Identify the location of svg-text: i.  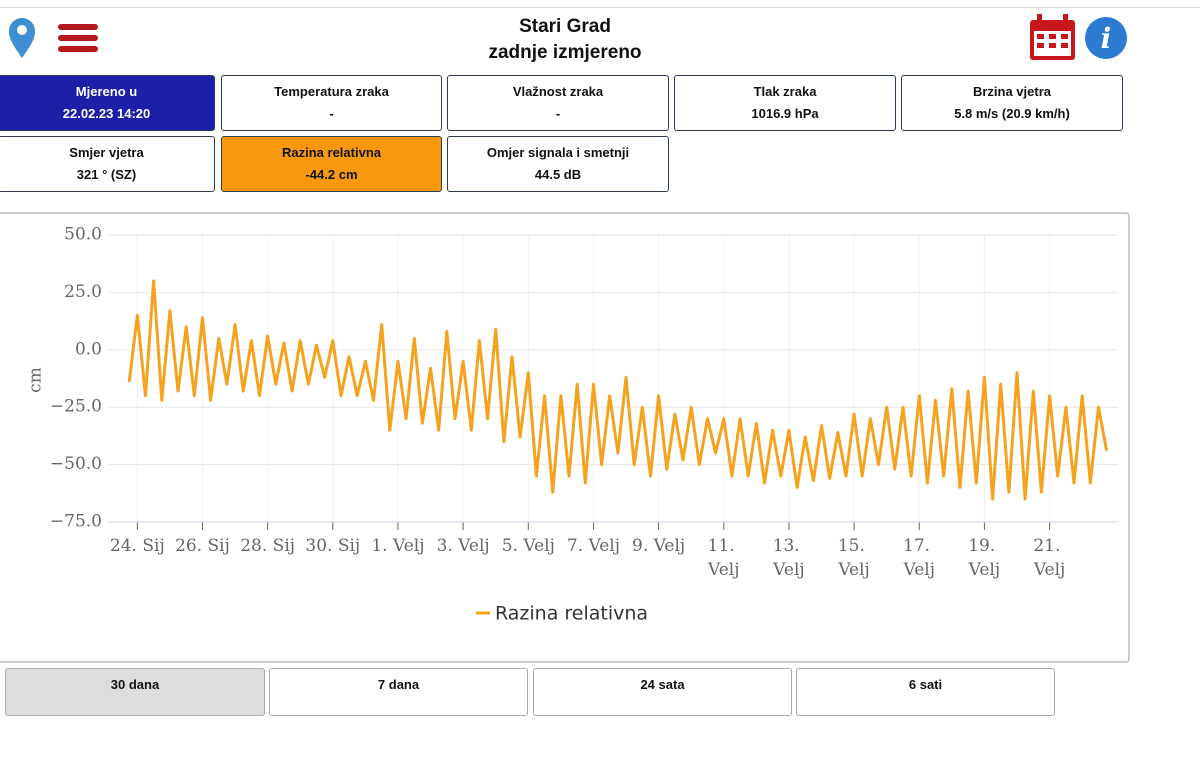
(1106, 38).